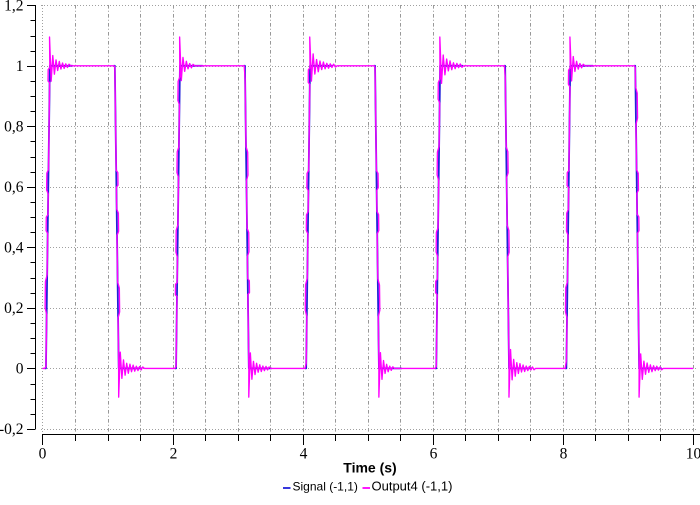 This screenshot has height=505, width=700. I want to click on svg-text: Output4 (-1,1), so click(412, 486).